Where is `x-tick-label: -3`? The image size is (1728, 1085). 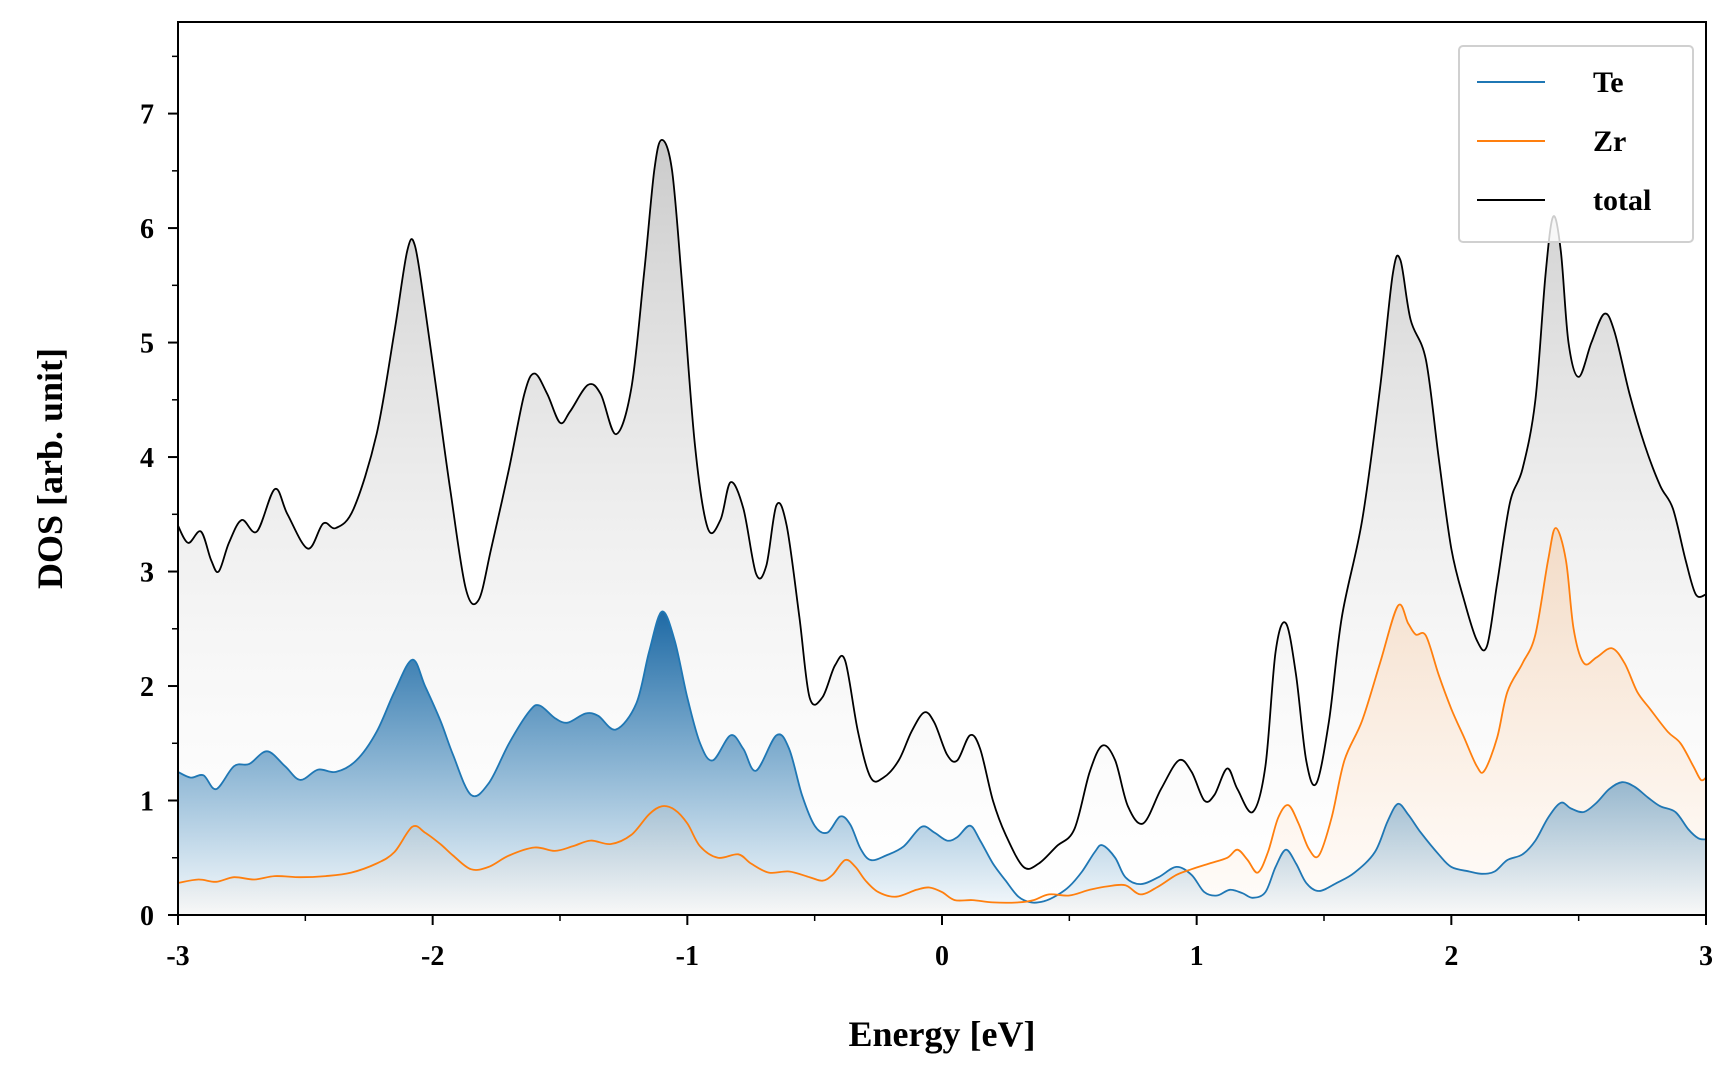 x-tick-label: -3 is located at coordinates (177, 956).